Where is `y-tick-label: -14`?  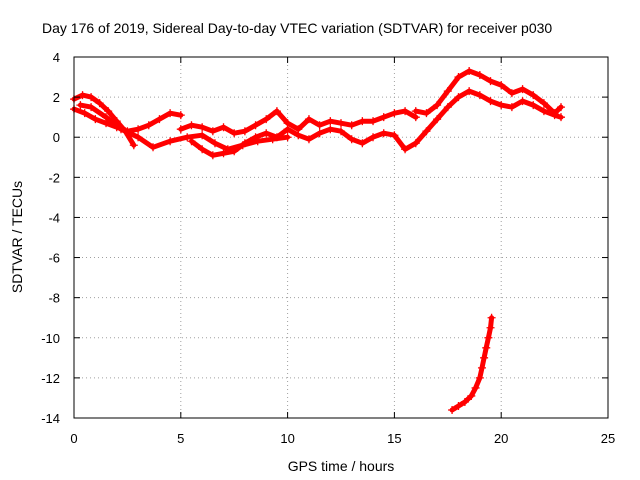
y-tick-label: -14 is located at coordinates (50, 418).